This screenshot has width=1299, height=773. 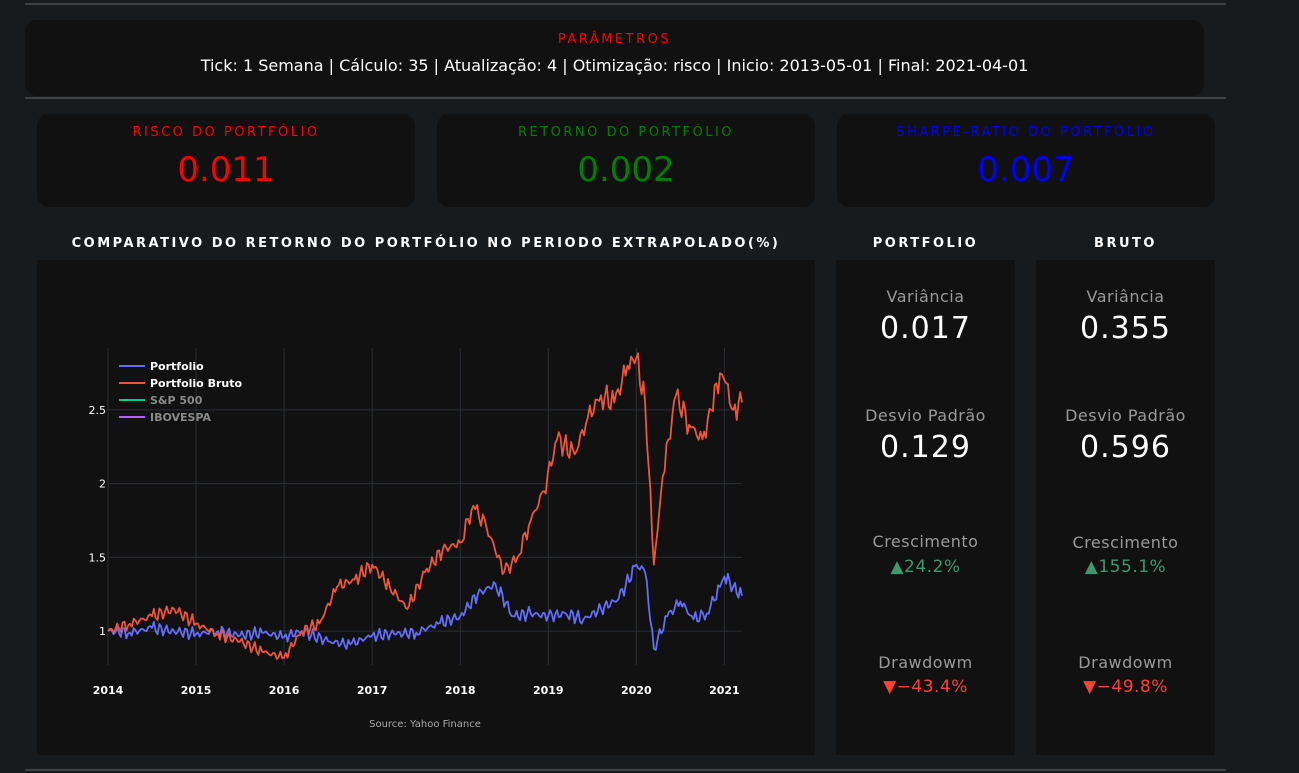 I want to click on y-tick-label: 1.5, so click(x=98, y=557).